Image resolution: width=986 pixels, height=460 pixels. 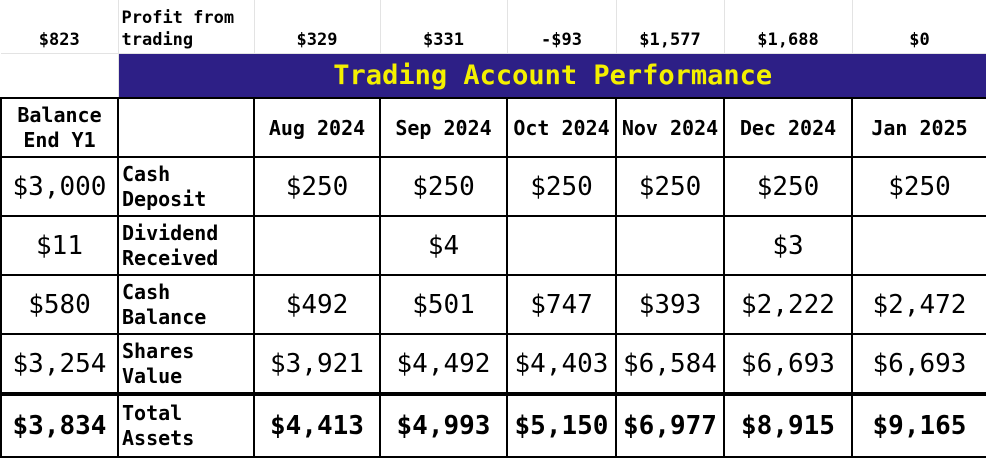 I want to click on profit-cell: $0, so click(x=919, y=27).